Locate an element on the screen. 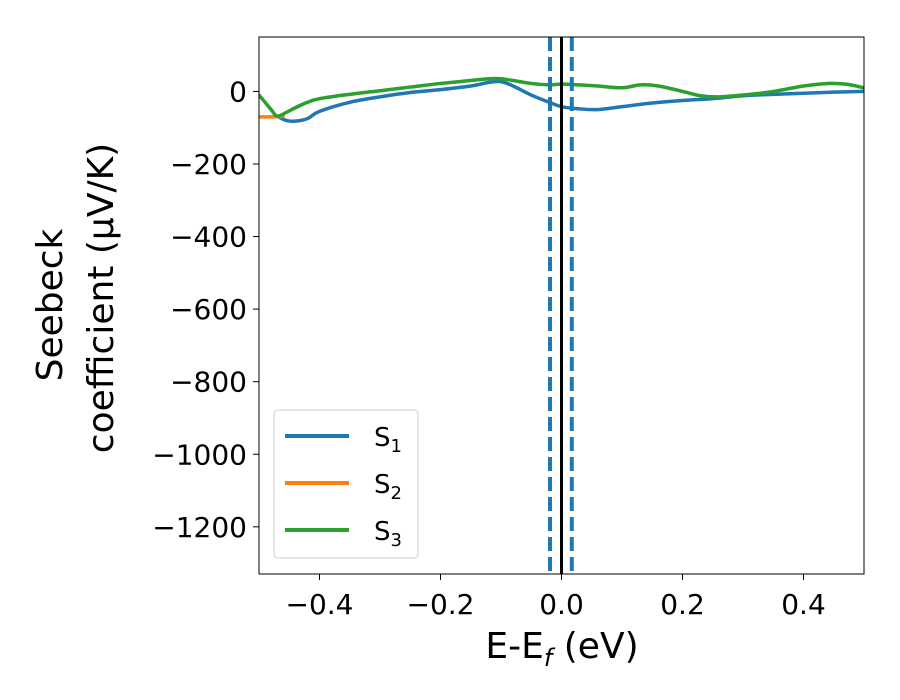  legend: S1 S2 S3 is located at coordinates (346, 484).